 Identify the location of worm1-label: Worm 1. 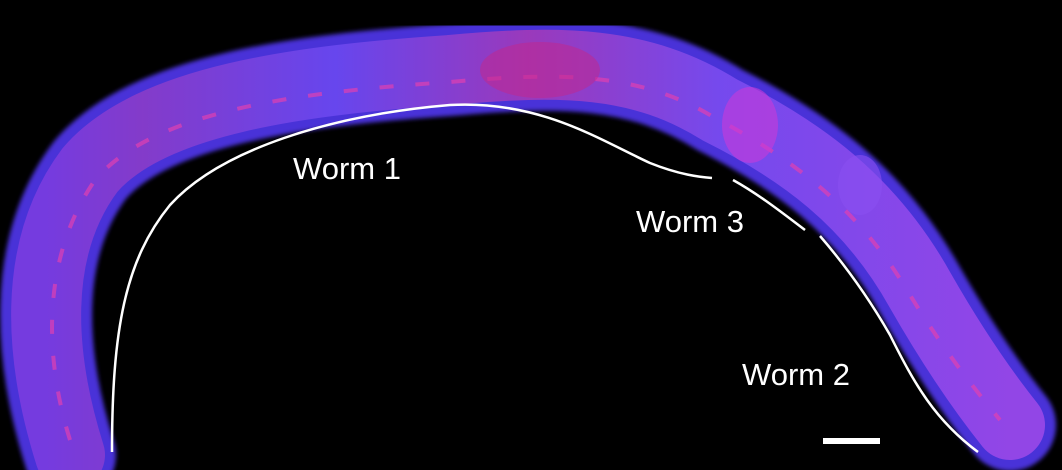
(347, 168).